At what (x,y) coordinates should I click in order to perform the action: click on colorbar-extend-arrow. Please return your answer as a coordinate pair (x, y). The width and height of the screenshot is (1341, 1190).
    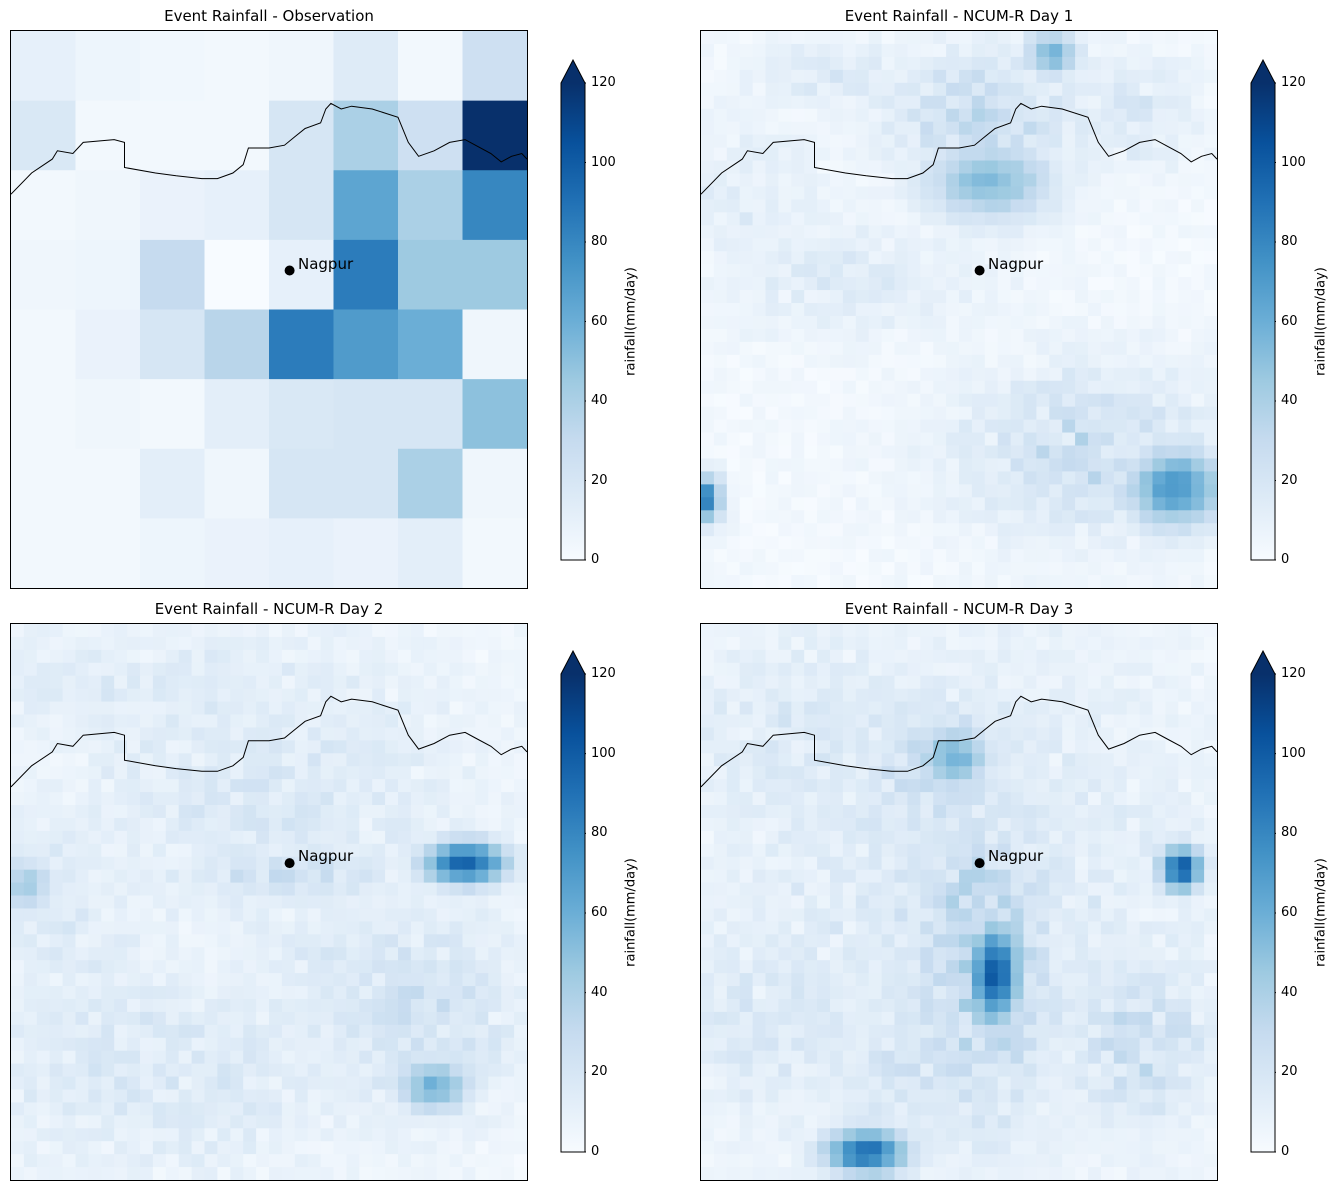
    Looking at the image, I should click on (573, 662).